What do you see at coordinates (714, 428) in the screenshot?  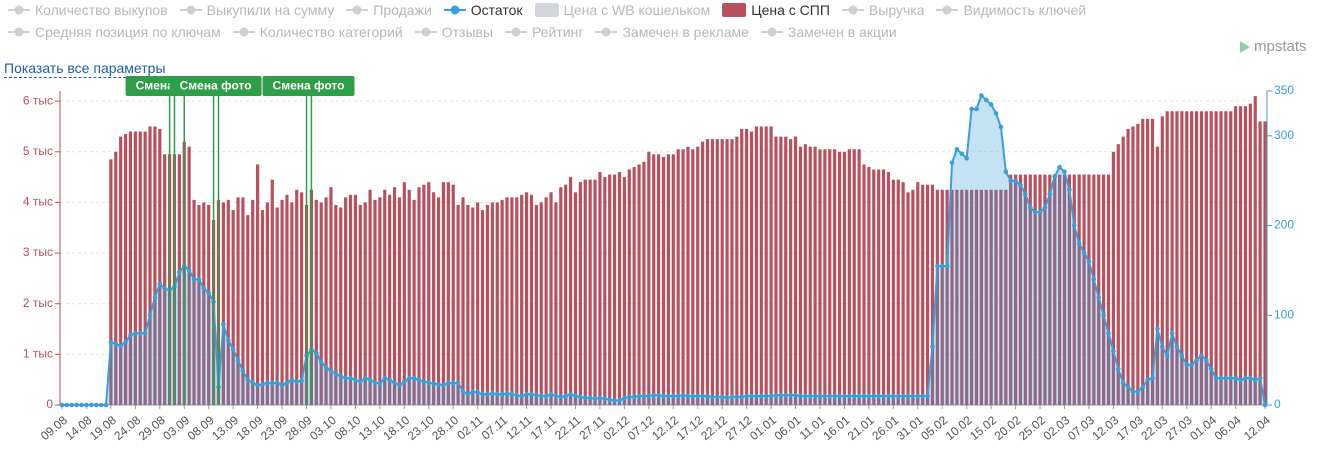 I see `x-tick-label: 22.12` at bounding box center [714, 428].